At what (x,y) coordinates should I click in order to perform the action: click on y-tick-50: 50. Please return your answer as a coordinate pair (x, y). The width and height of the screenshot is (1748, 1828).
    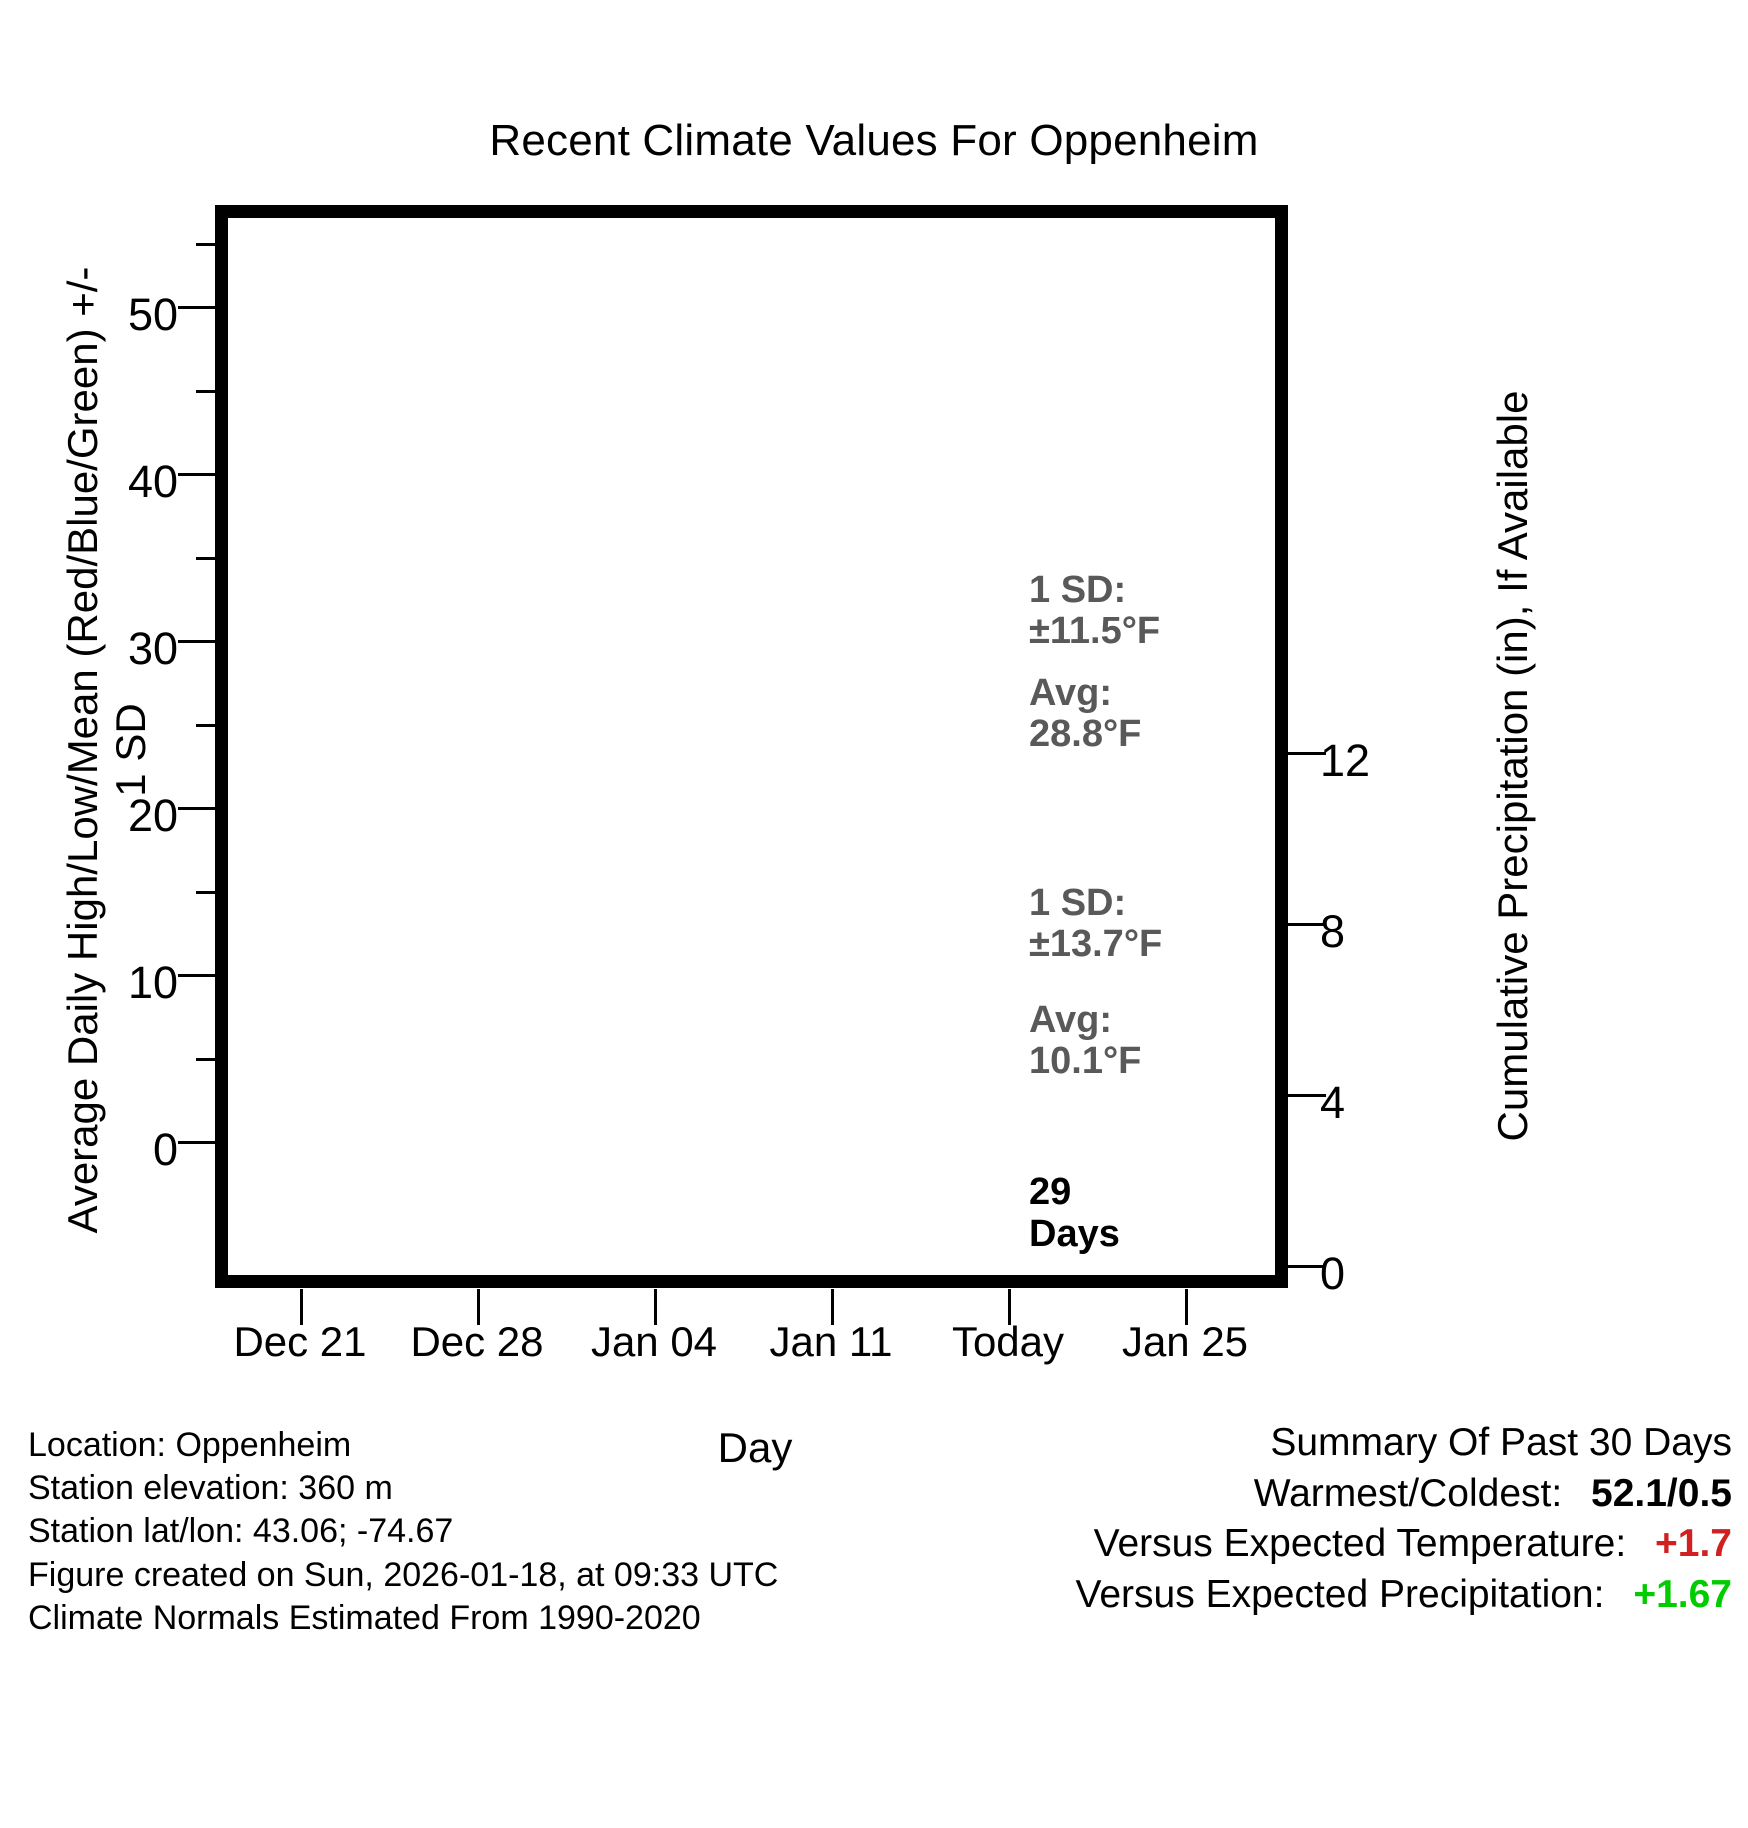
    Looking at the image, I should click on (152, 314).